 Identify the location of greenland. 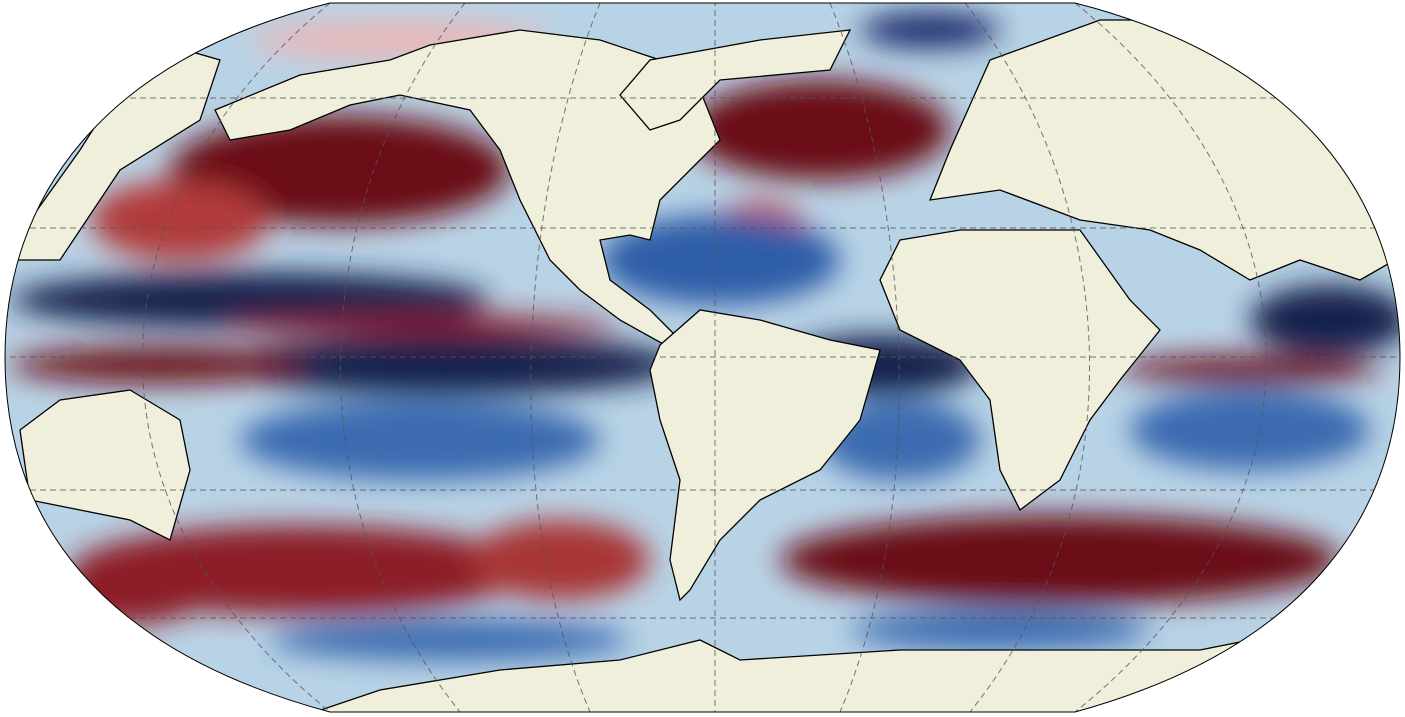
(735, 80).